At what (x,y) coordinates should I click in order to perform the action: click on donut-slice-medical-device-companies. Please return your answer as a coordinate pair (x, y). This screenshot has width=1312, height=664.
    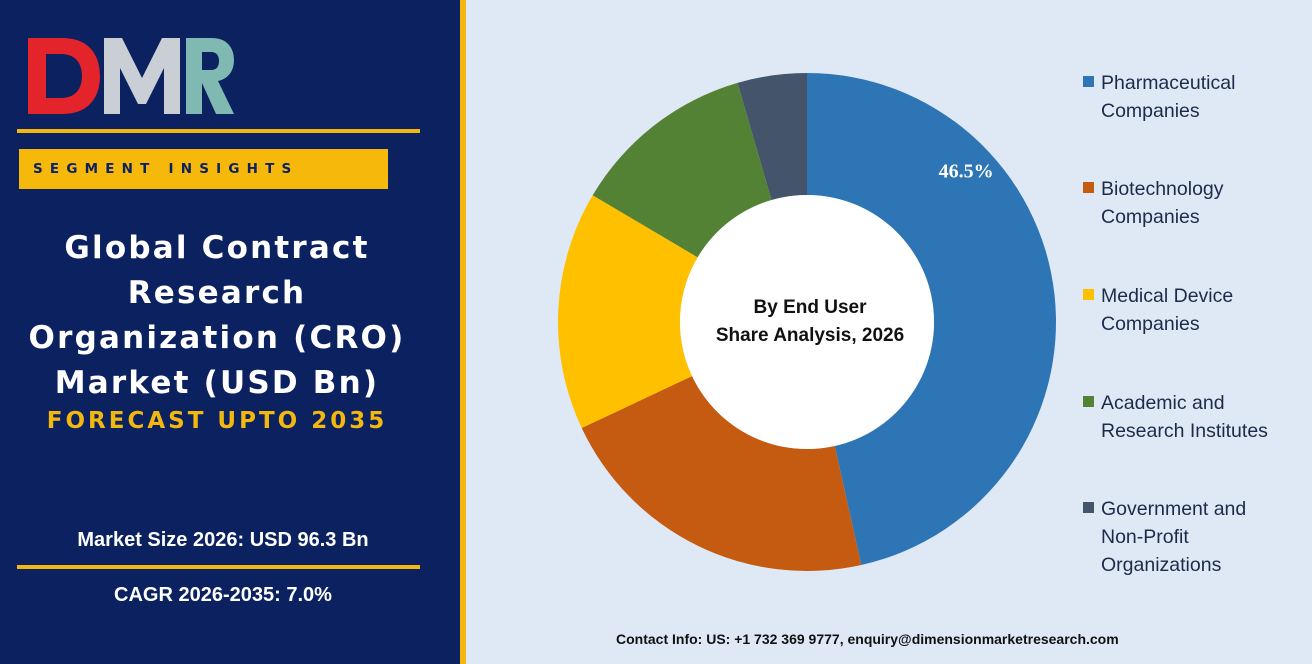
    Looking at the image, I should click on (628, 312).